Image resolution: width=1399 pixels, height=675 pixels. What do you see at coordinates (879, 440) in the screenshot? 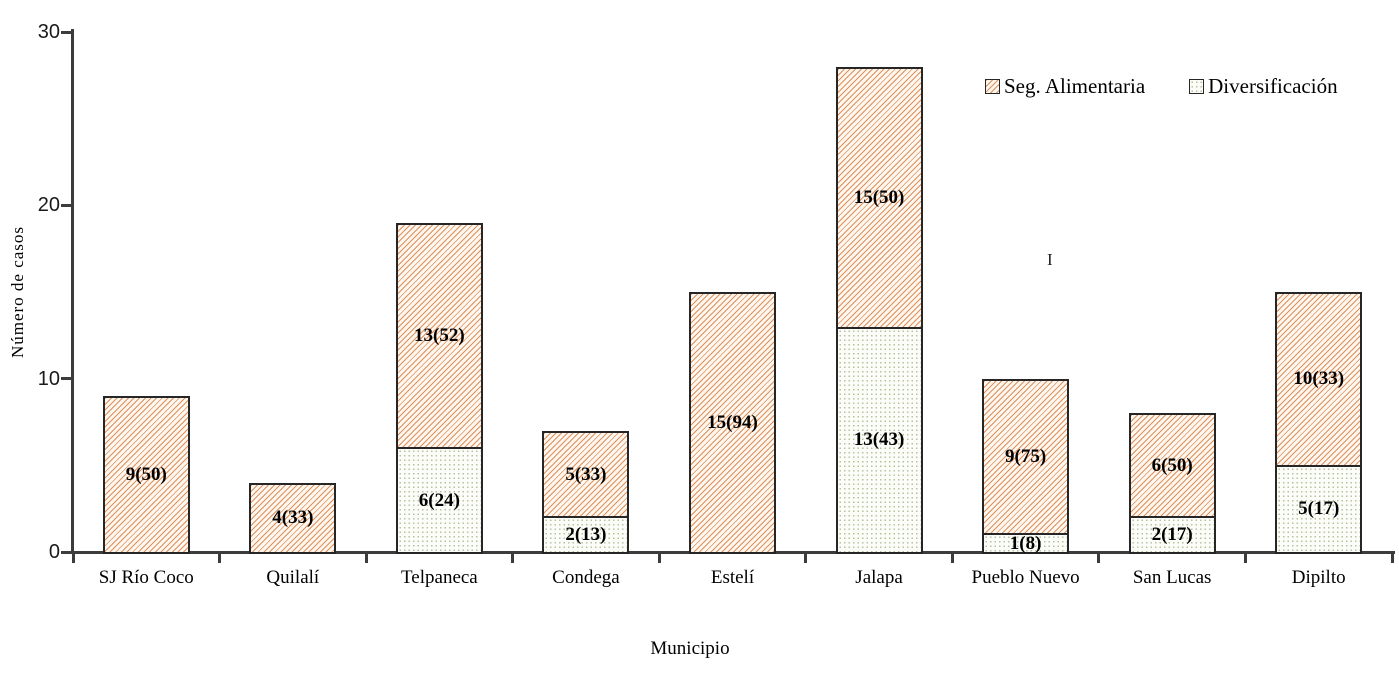
I see `bar-segment-diversificacion: 13(43)` at bounding box center [879, 440].